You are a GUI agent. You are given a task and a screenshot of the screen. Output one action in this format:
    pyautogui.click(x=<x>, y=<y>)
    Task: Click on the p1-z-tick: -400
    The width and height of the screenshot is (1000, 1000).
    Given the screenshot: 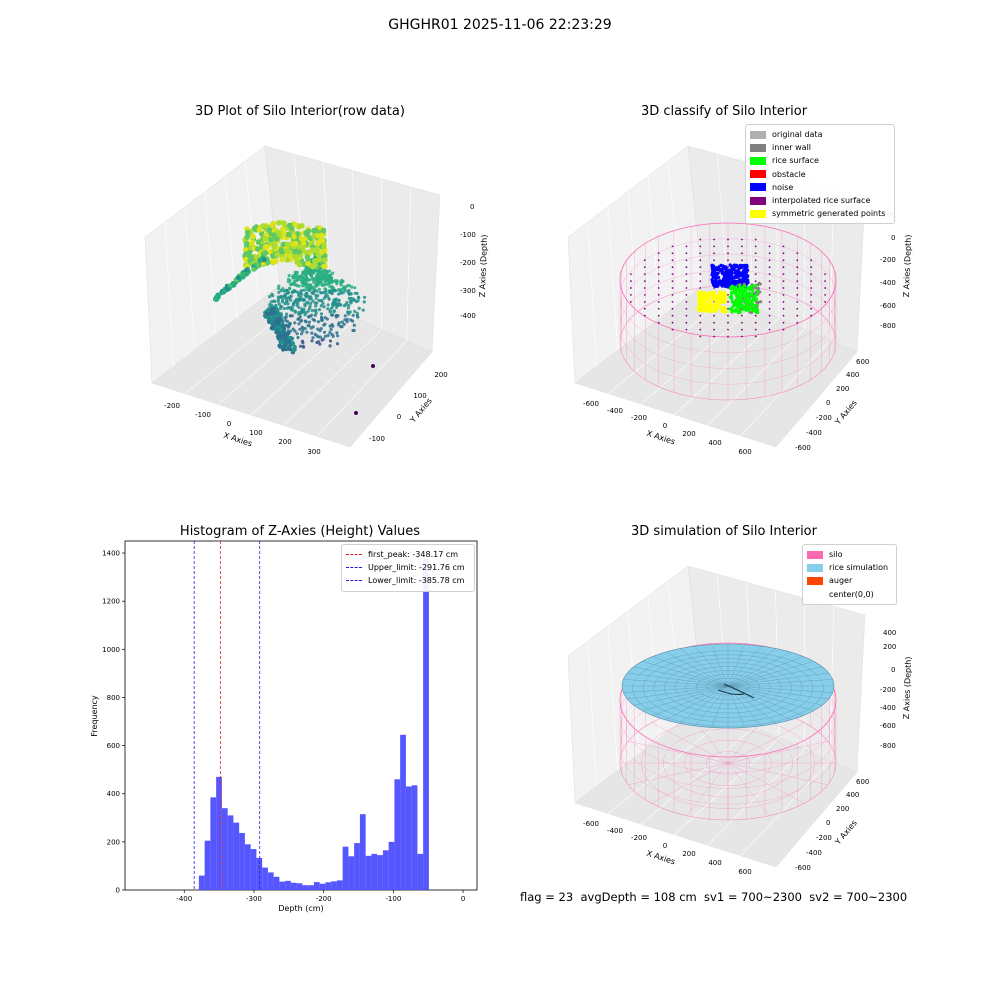 What is the action you would take?
    pyautogui.click(x=468, y=316)
    